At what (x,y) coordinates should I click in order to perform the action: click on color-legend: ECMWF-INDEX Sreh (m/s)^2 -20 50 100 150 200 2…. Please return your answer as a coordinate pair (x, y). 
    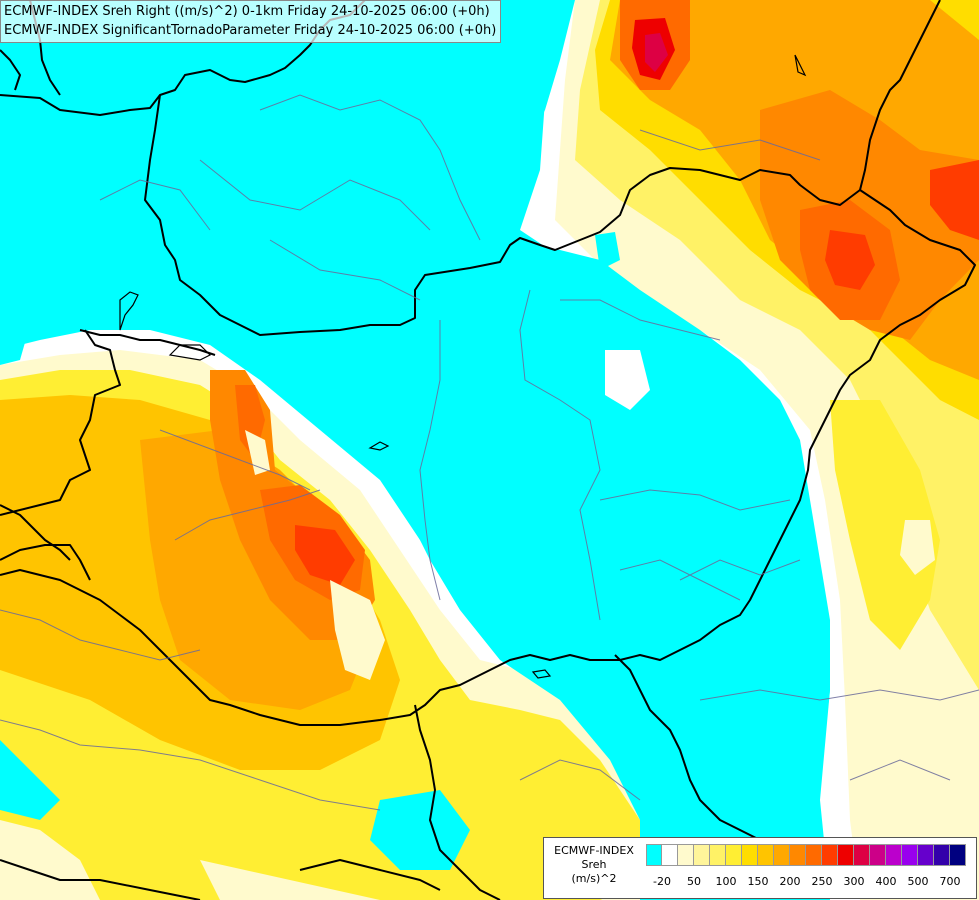
    Looking at the image, I should click on (760, 868).